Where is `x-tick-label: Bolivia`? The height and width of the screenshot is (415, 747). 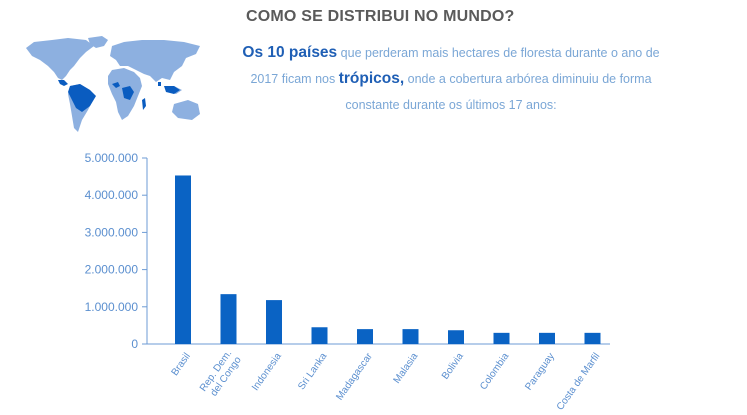
x-tick-label: Bolivia is located at coordinates (453, 366).